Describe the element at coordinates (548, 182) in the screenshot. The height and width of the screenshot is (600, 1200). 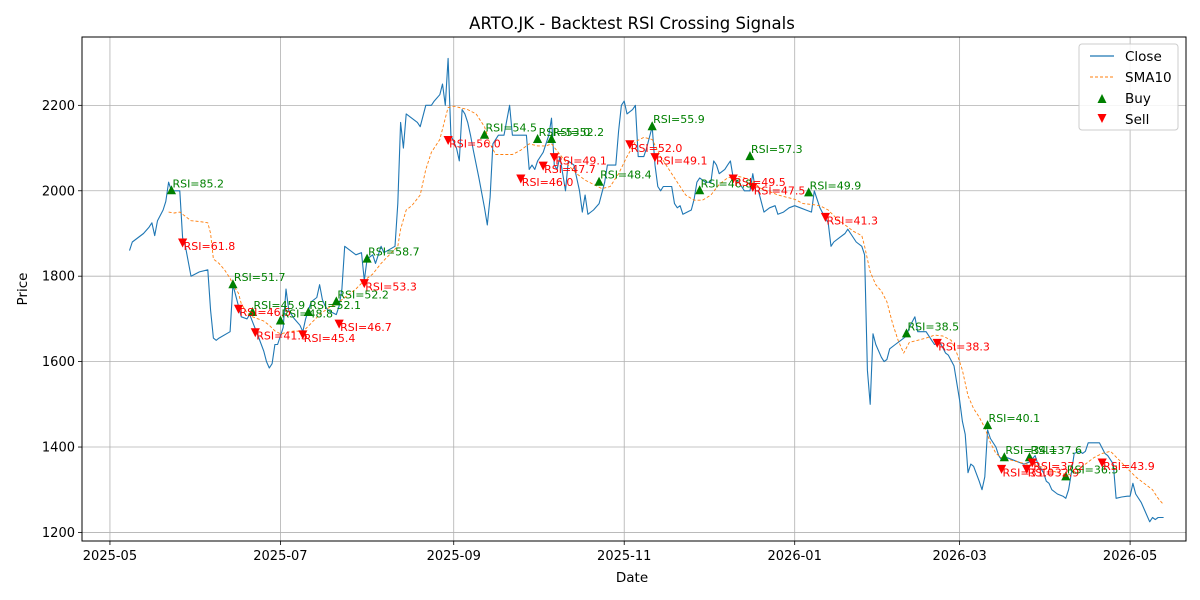
I see `sell-annotation: RSI=46.0` at that location.